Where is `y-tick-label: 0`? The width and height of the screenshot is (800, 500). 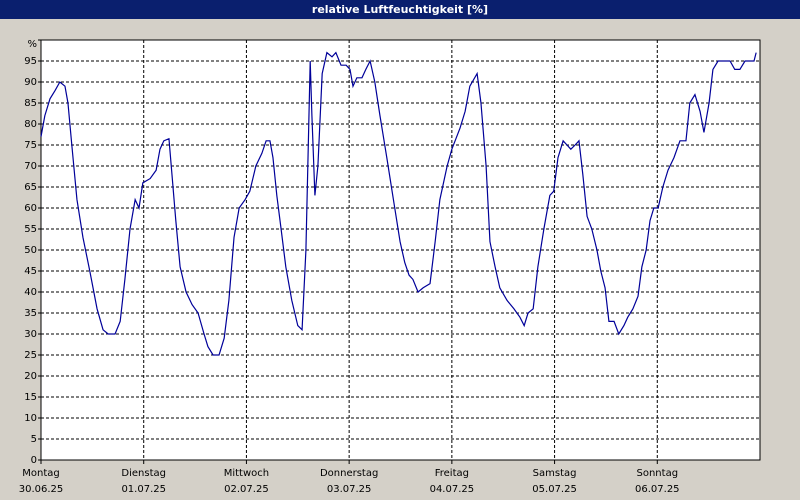 y-tick-label: 0 is located at coordinates (34, 460).